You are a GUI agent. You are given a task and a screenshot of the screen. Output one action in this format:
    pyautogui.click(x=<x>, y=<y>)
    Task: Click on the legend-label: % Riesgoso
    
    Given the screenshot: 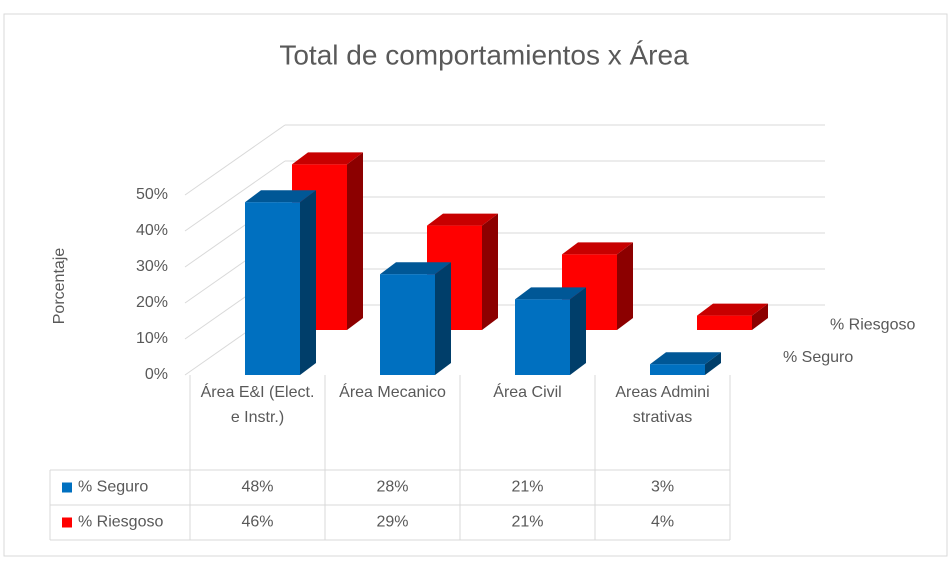 What is the action you would take?
    pyautogui.click(x=120, y=522)
    